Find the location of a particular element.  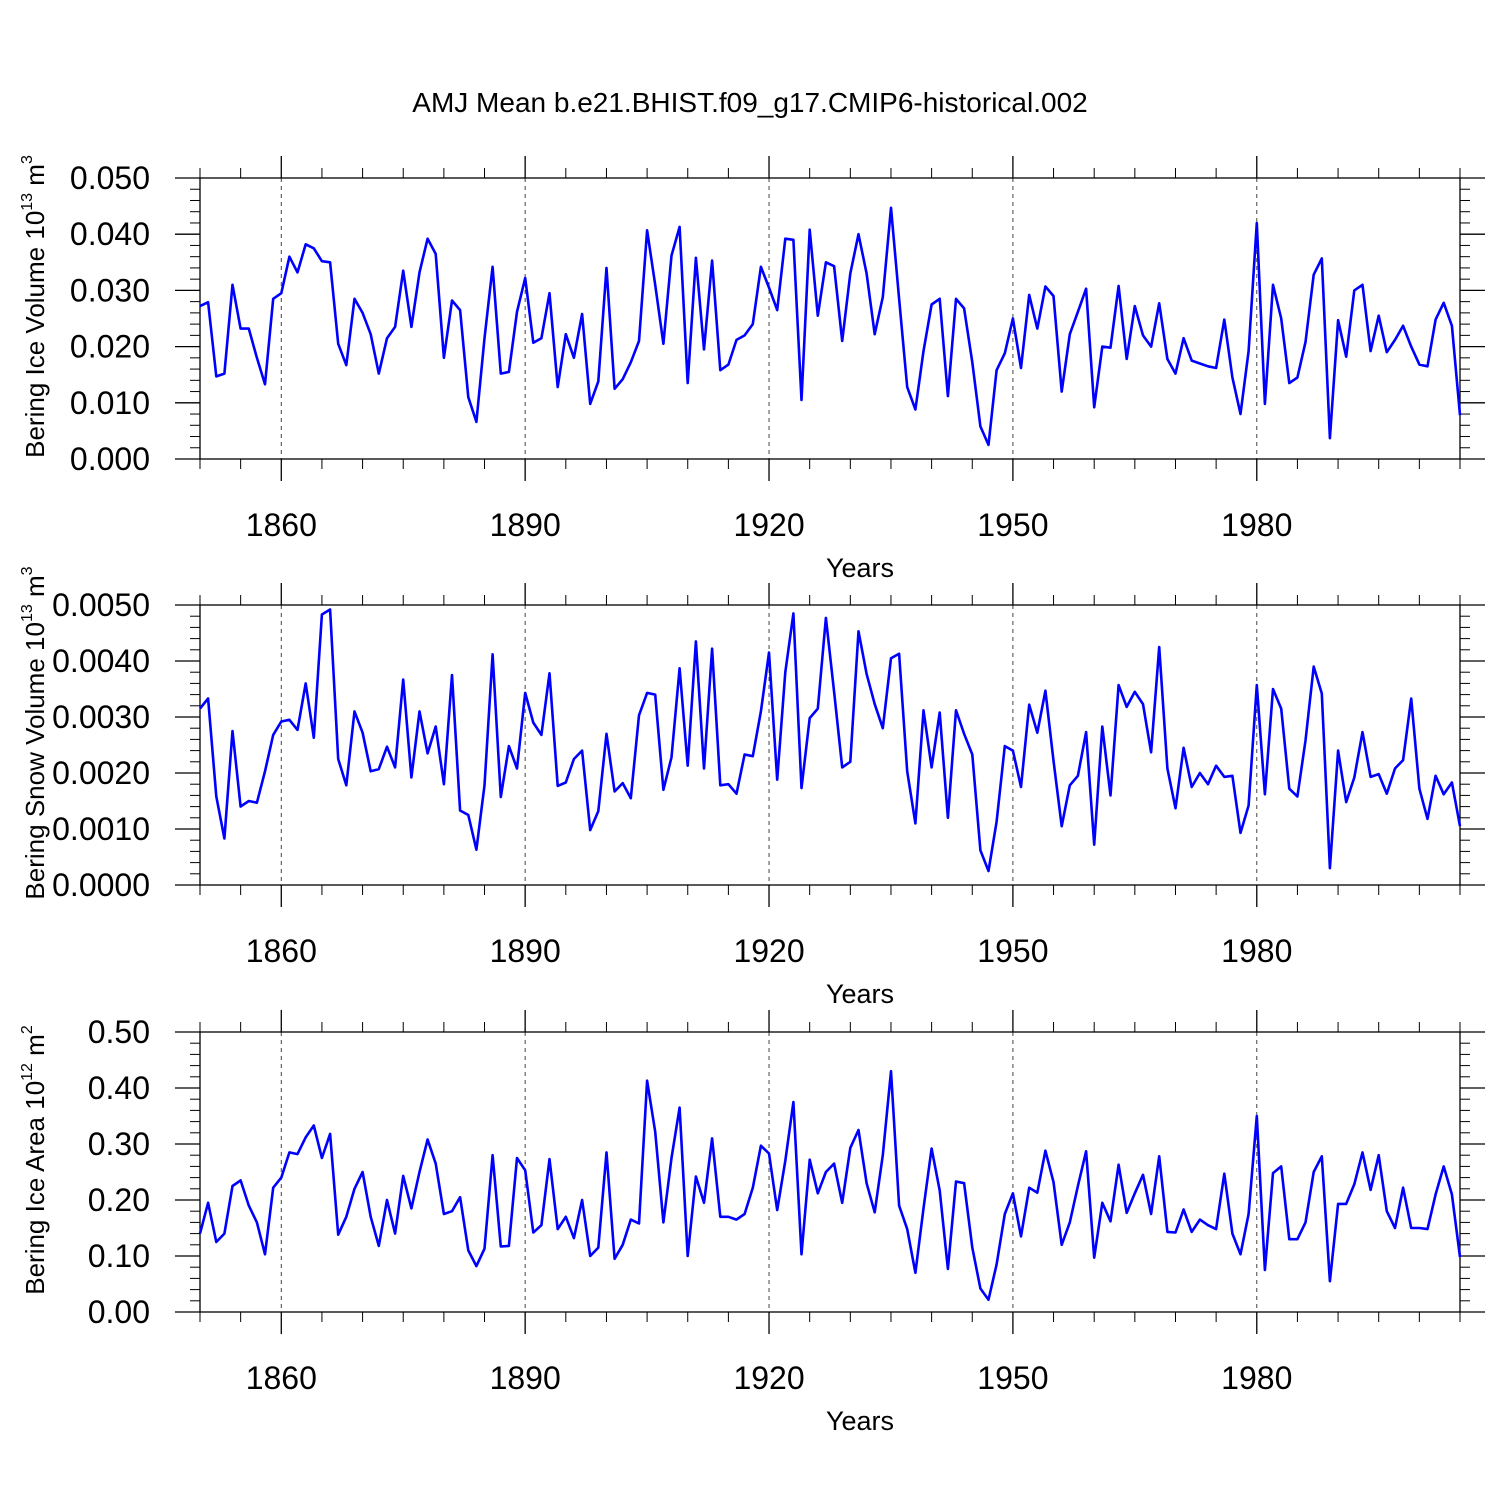

y-tick-label: 0.0010 is located at coordinates (101, 829).